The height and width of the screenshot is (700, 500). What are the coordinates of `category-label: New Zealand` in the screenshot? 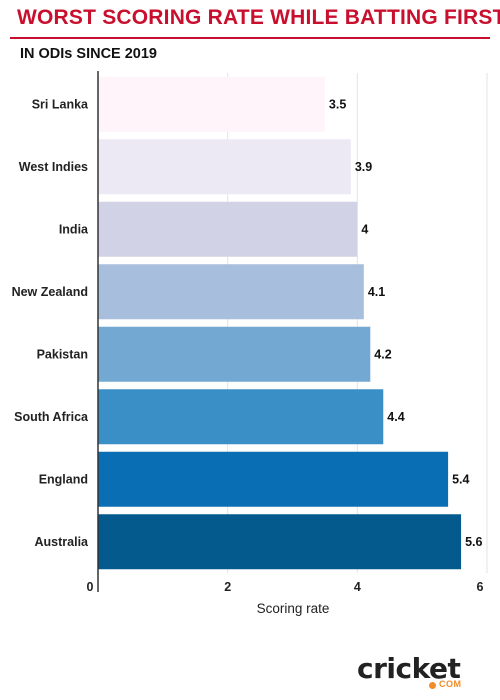 It's located at (50, 292).